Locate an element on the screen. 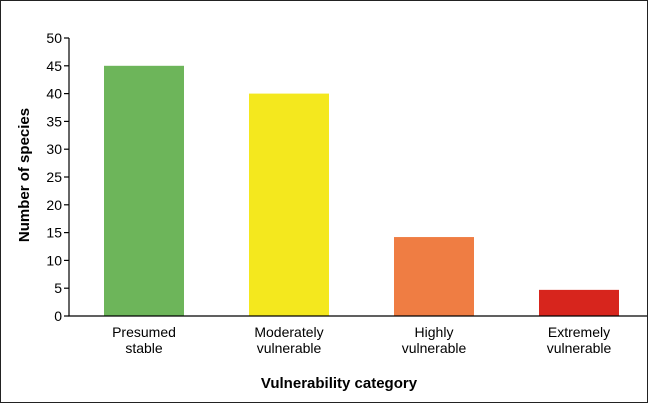 The height and width of the screenshot is (404, 648). x-axis-title: Vulnerability category is located at coordinates (339, 383).